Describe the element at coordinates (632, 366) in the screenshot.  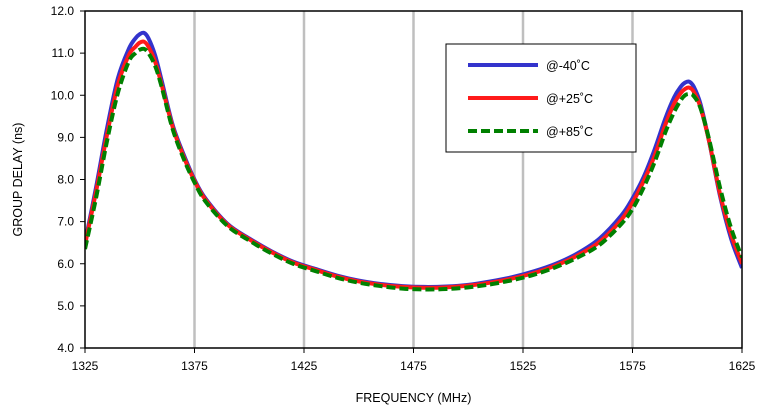
I see `x-tick-label: 1575` at that location.